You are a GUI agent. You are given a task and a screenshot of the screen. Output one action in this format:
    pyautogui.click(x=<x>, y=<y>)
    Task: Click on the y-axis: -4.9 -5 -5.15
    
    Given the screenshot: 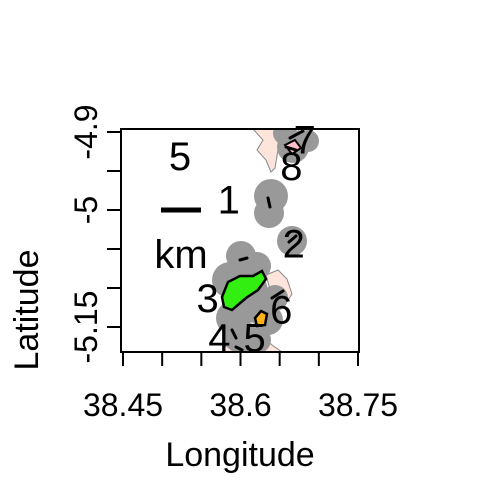 What is the action you would take?
    pyautogui.click(x=95, y=234)
    